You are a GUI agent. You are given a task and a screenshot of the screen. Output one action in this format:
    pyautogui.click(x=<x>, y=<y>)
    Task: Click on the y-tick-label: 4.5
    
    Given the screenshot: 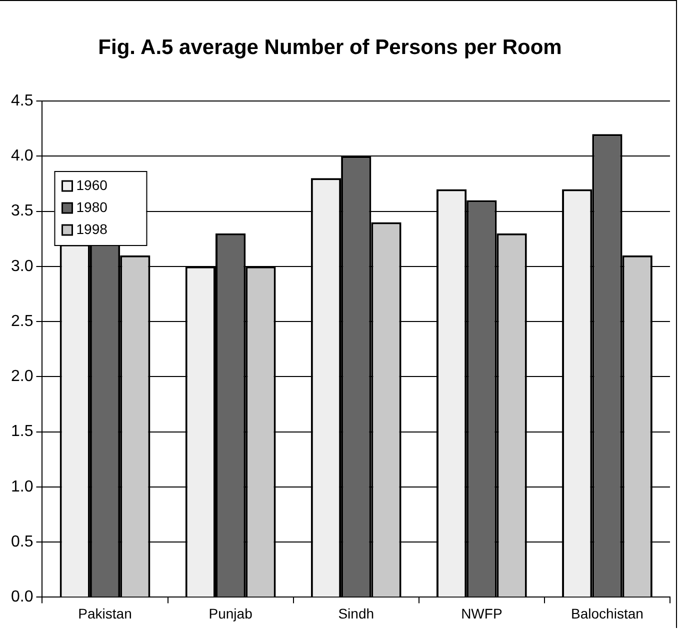 What is the action you would take?
    pyautogui.click(x=22, y=101)
    